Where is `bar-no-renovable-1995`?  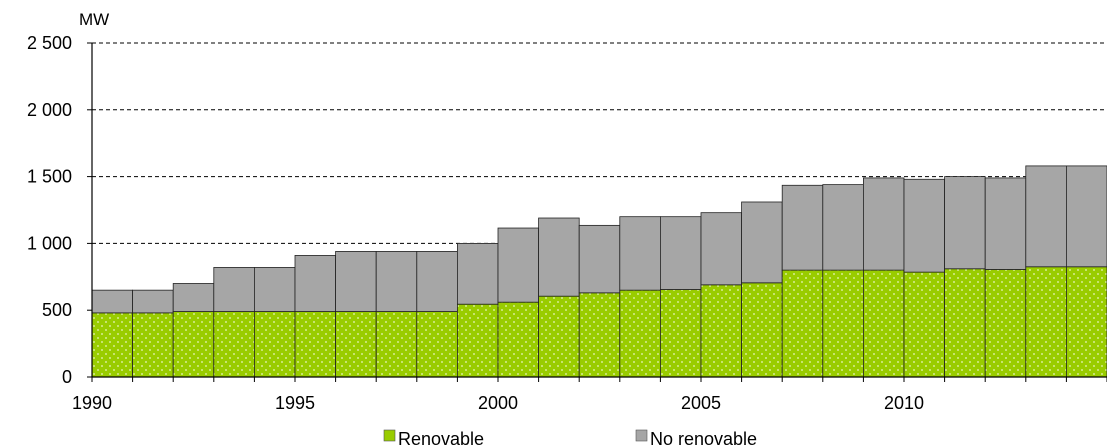 bar-no-renovable-1995 is located at coordinates (315, 283).